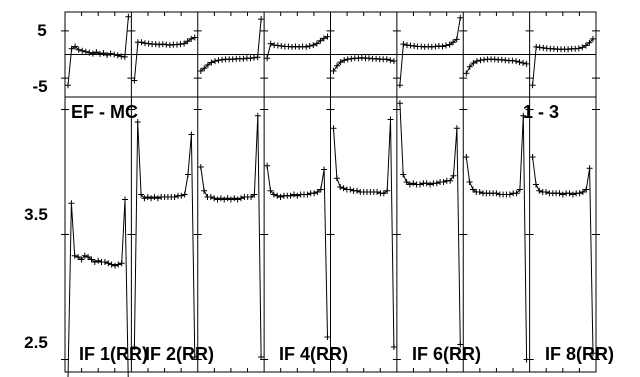 Image resolution: width=640 pixels, height=377 pixels. Describe the element at coordinates (297, 251) in the screenshot. I see `bottom-series-line-if4` at that location.